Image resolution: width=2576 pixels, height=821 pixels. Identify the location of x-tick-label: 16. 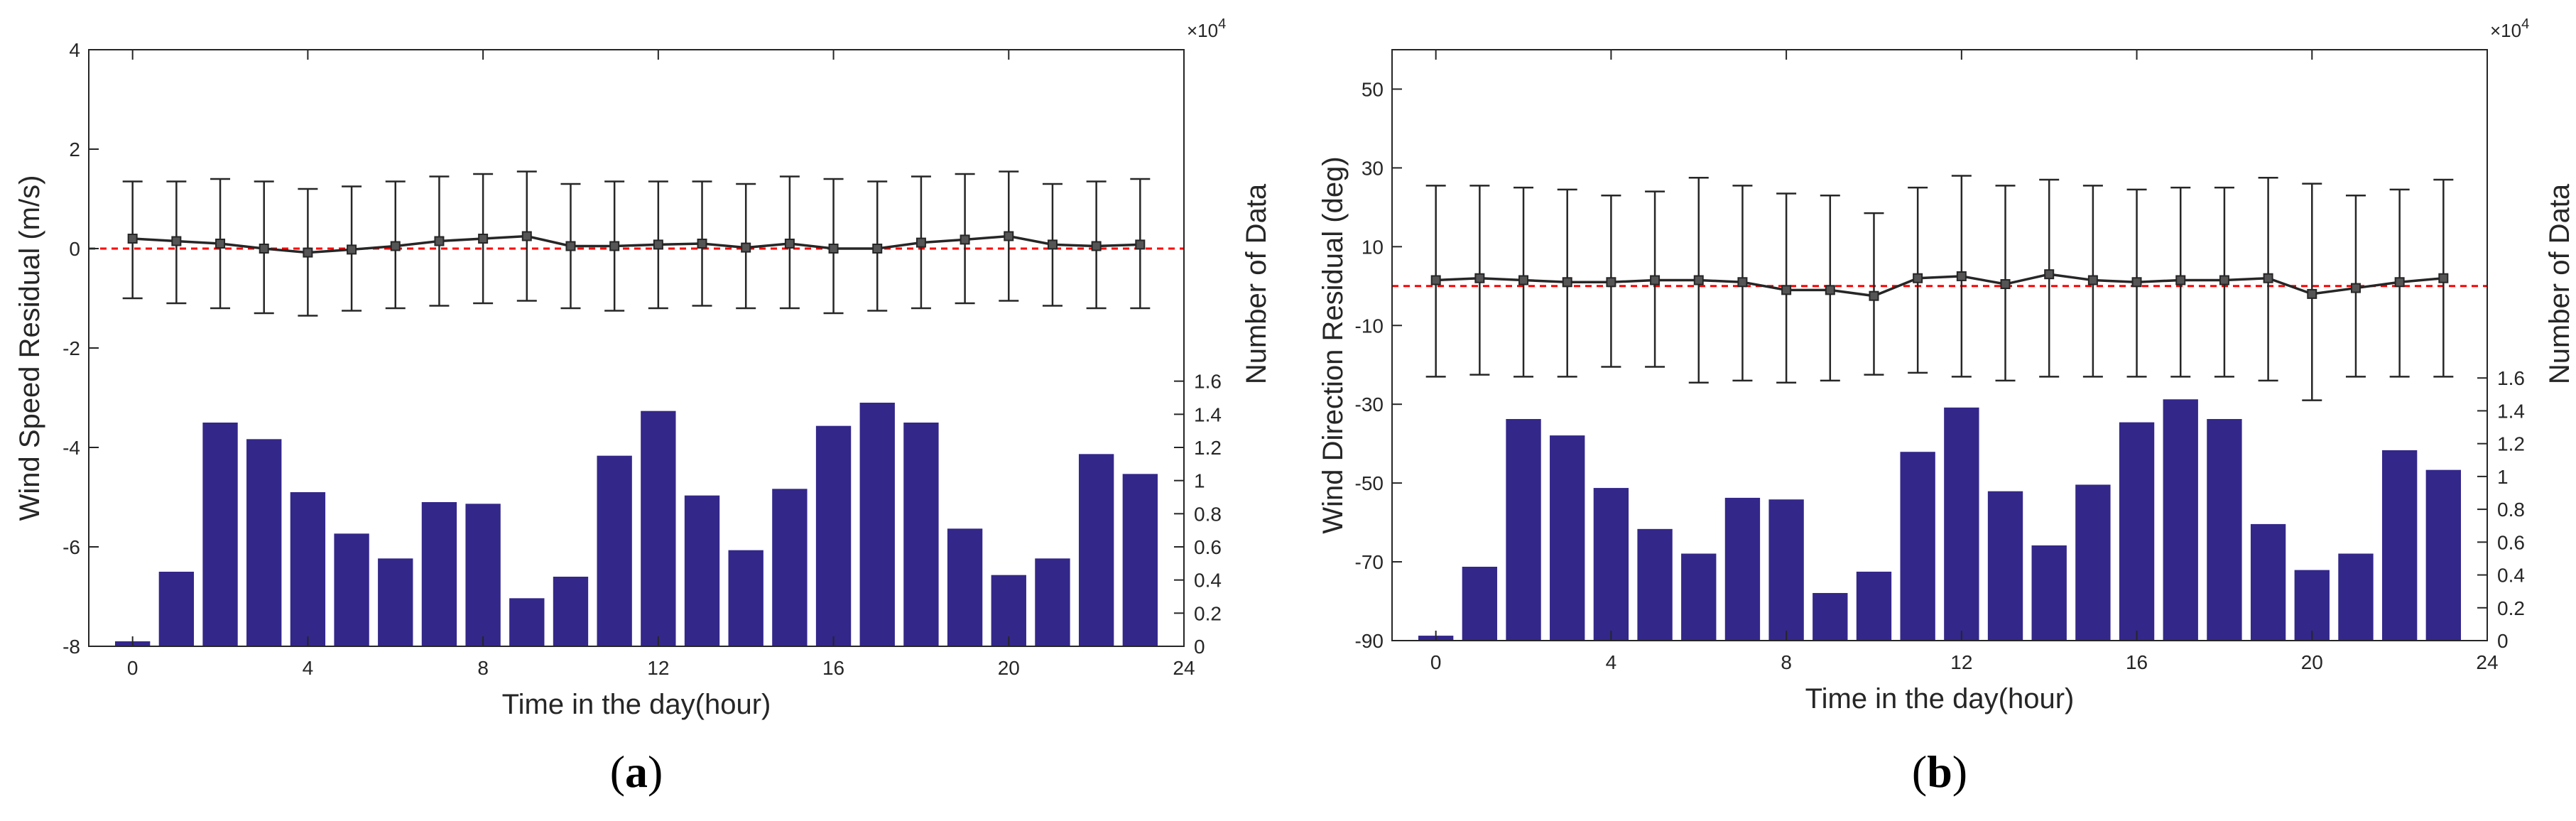
(2137, 662).